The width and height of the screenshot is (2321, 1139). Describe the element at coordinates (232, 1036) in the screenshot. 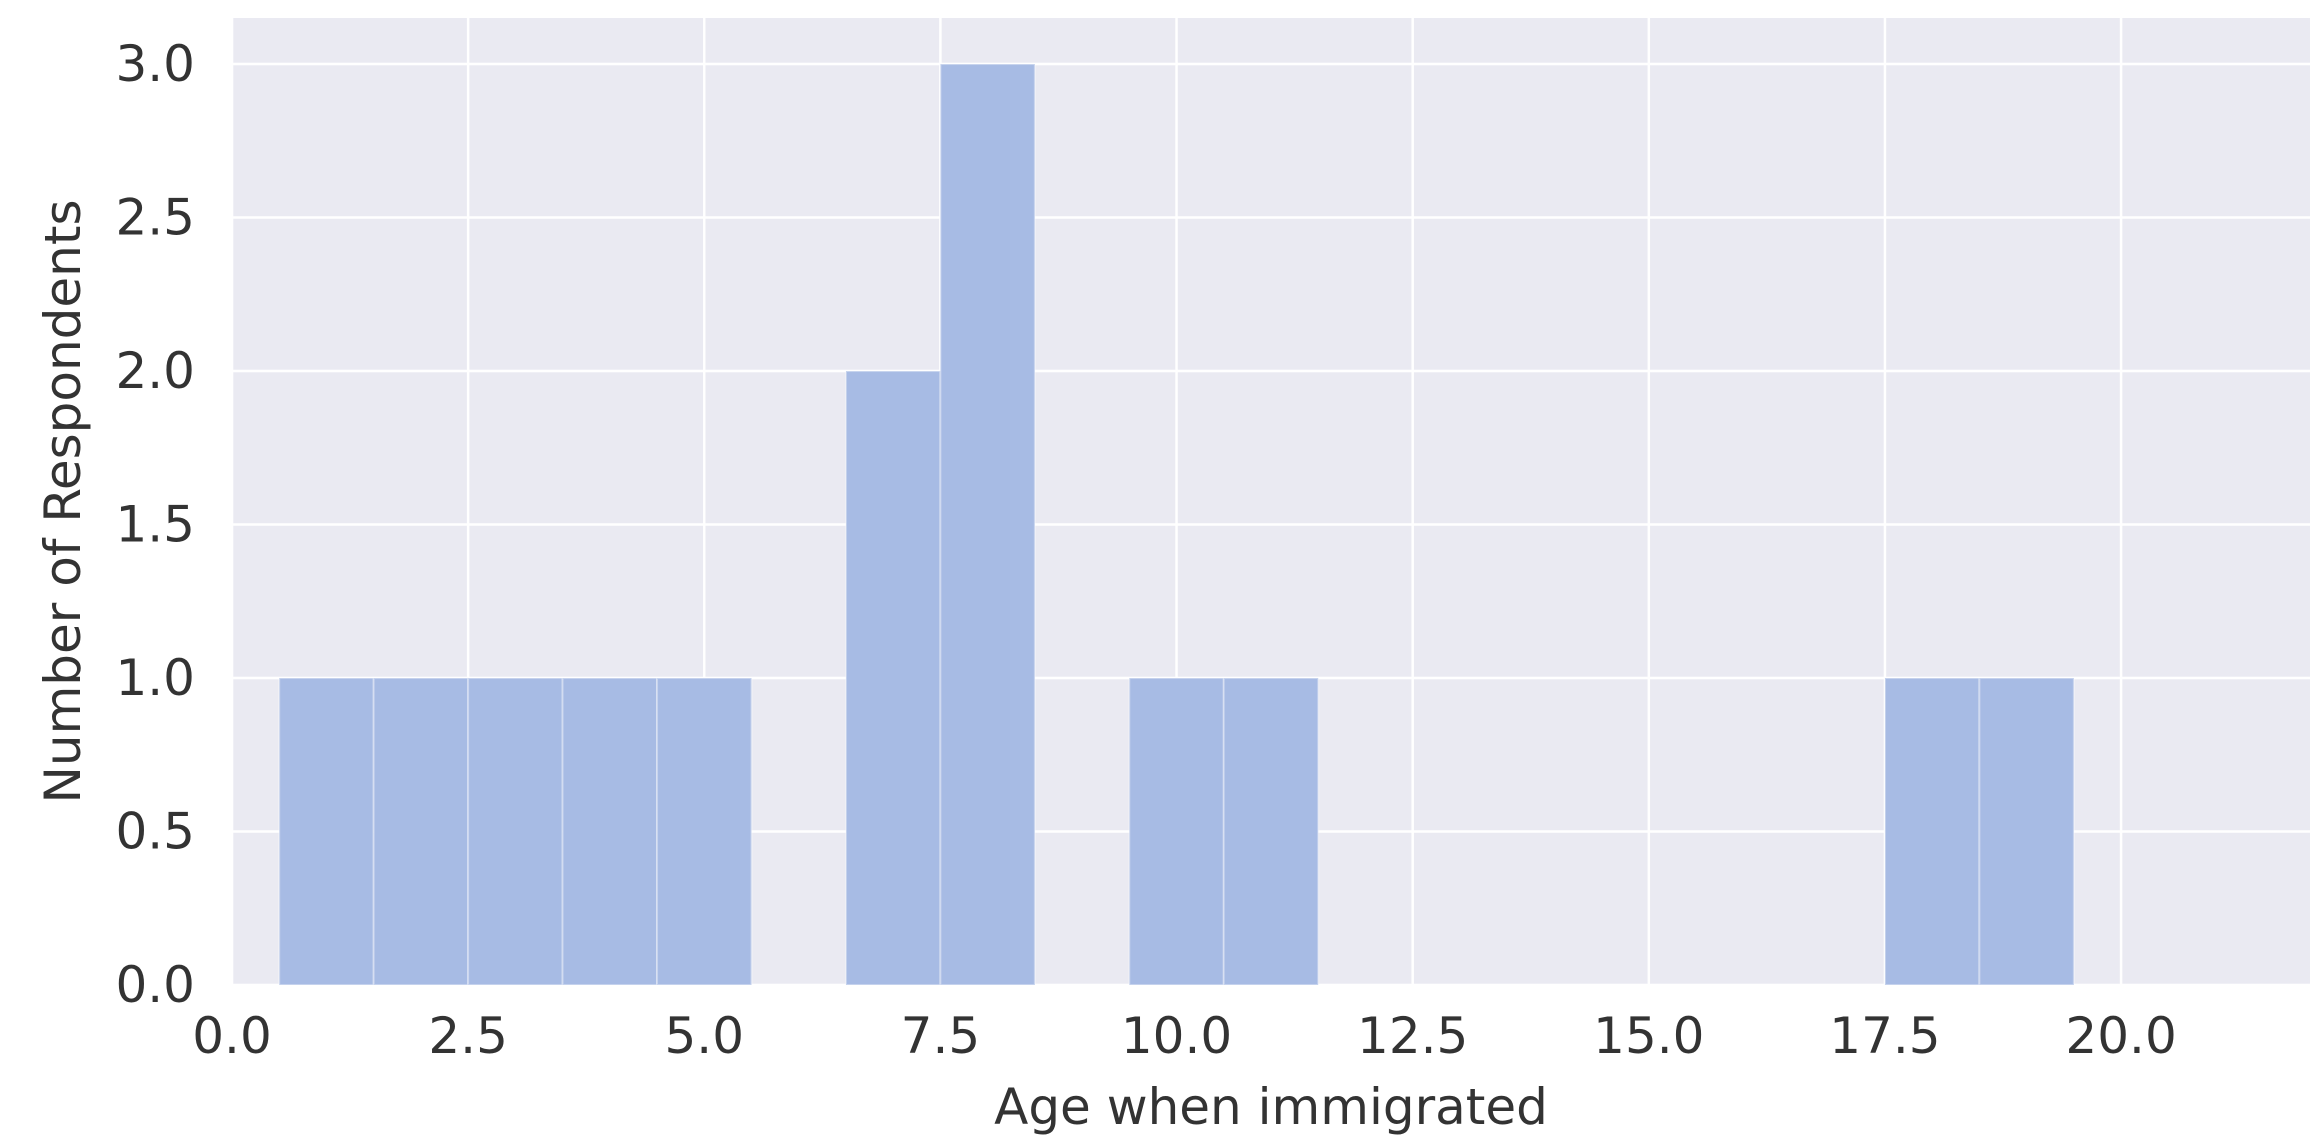

I see `x-tick-label: 0.0` at that location.